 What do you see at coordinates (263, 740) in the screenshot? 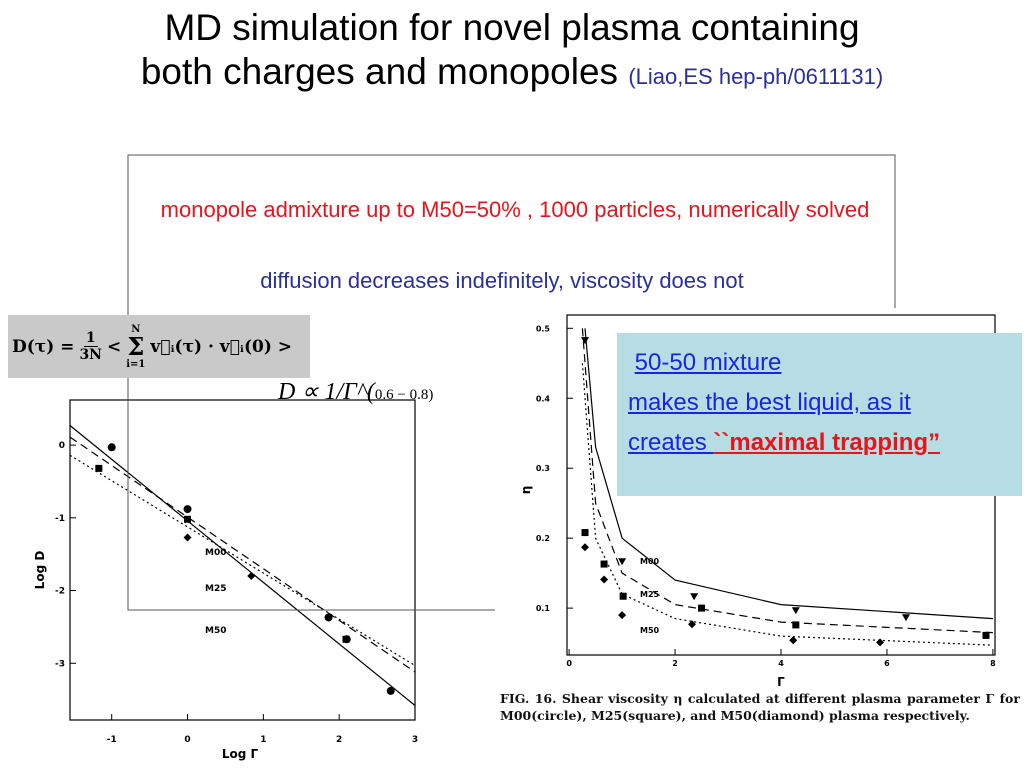
I see `x-tick-label: 1` at bounding box center [263, 740].